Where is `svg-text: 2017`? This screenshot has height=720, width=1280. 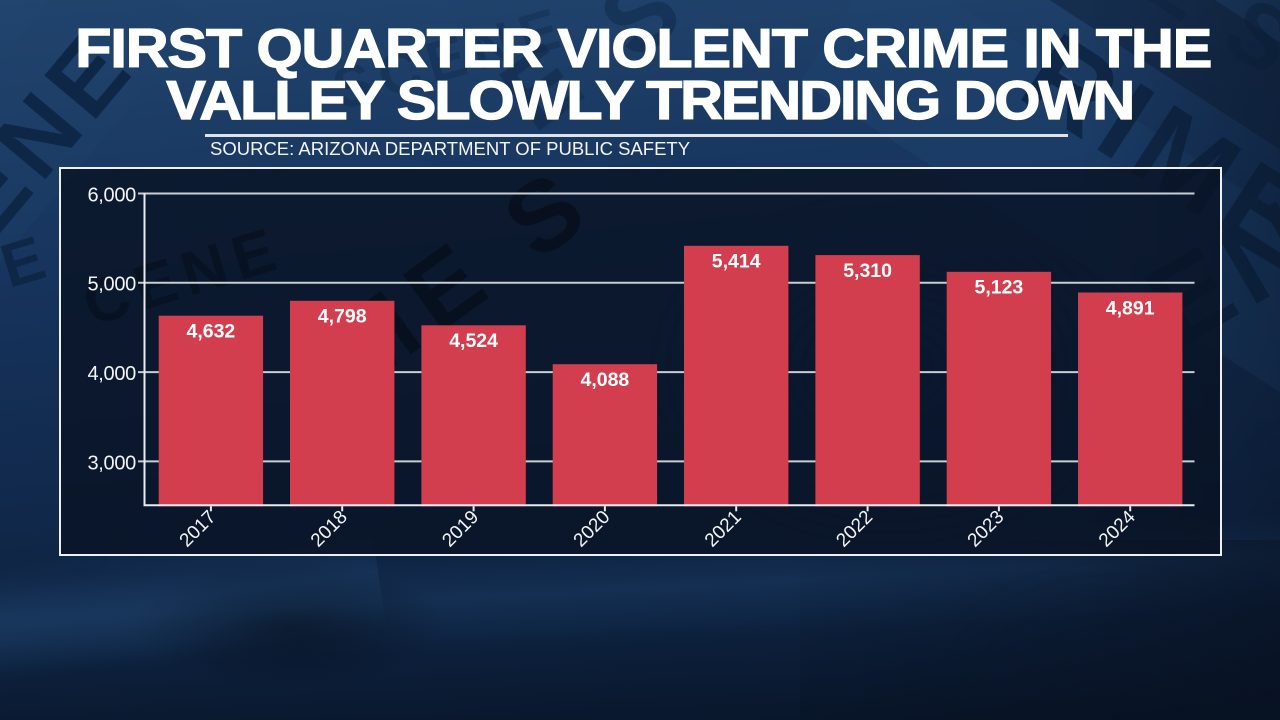 svg-text: 2017 is located at coordinates (198, 529).